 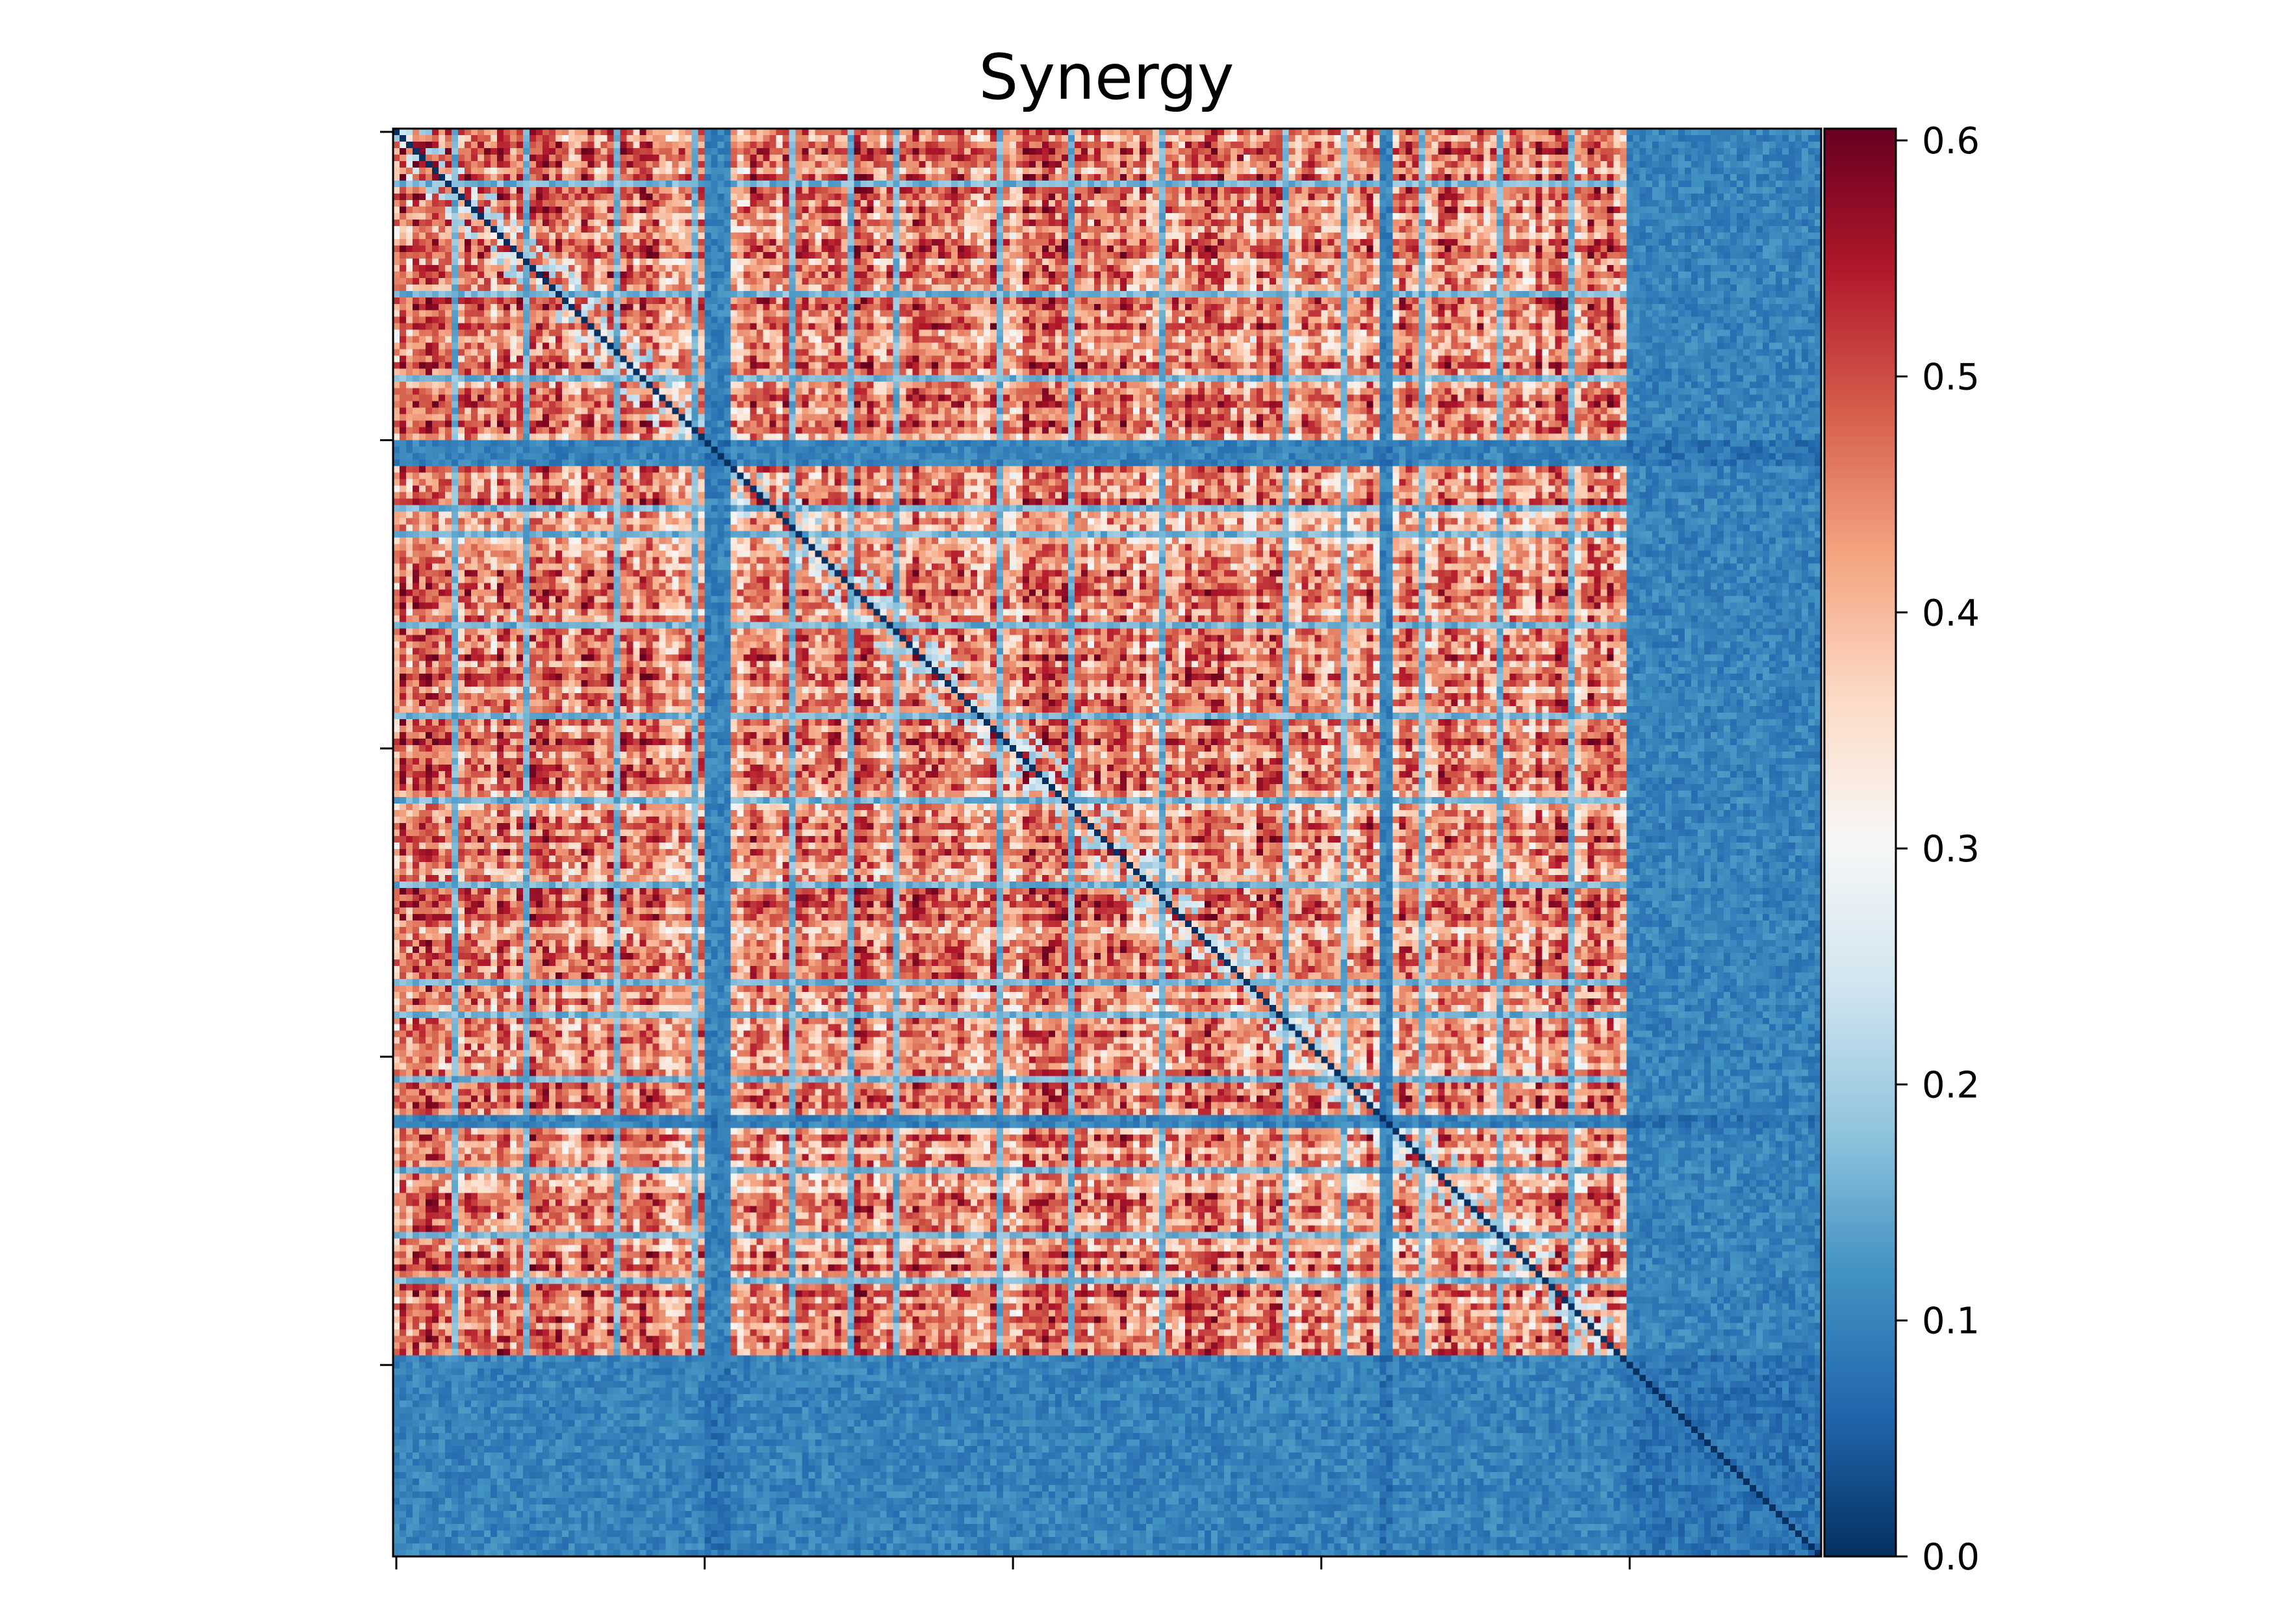 I want to click on colorbar-tick-label-0: 0.0, so click(x=1951, y=1557).